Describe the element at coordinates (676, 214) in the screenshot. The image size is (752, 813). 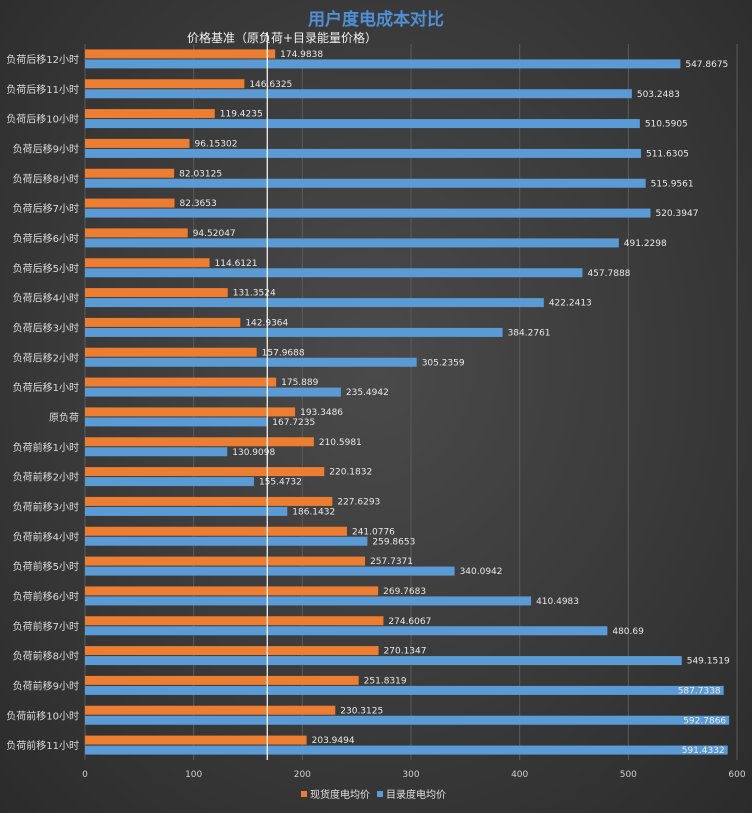
I see `data-label: 520.3947` at that location.